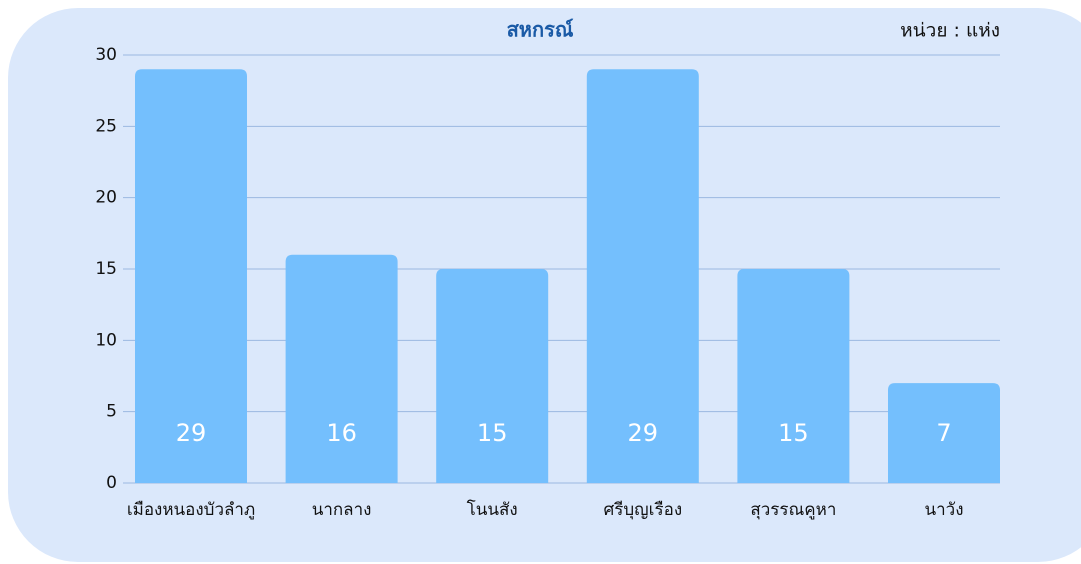  Describe the element at coordinates (106, 269) in the screenshot. I see `y-tick-label: 15` at that location.